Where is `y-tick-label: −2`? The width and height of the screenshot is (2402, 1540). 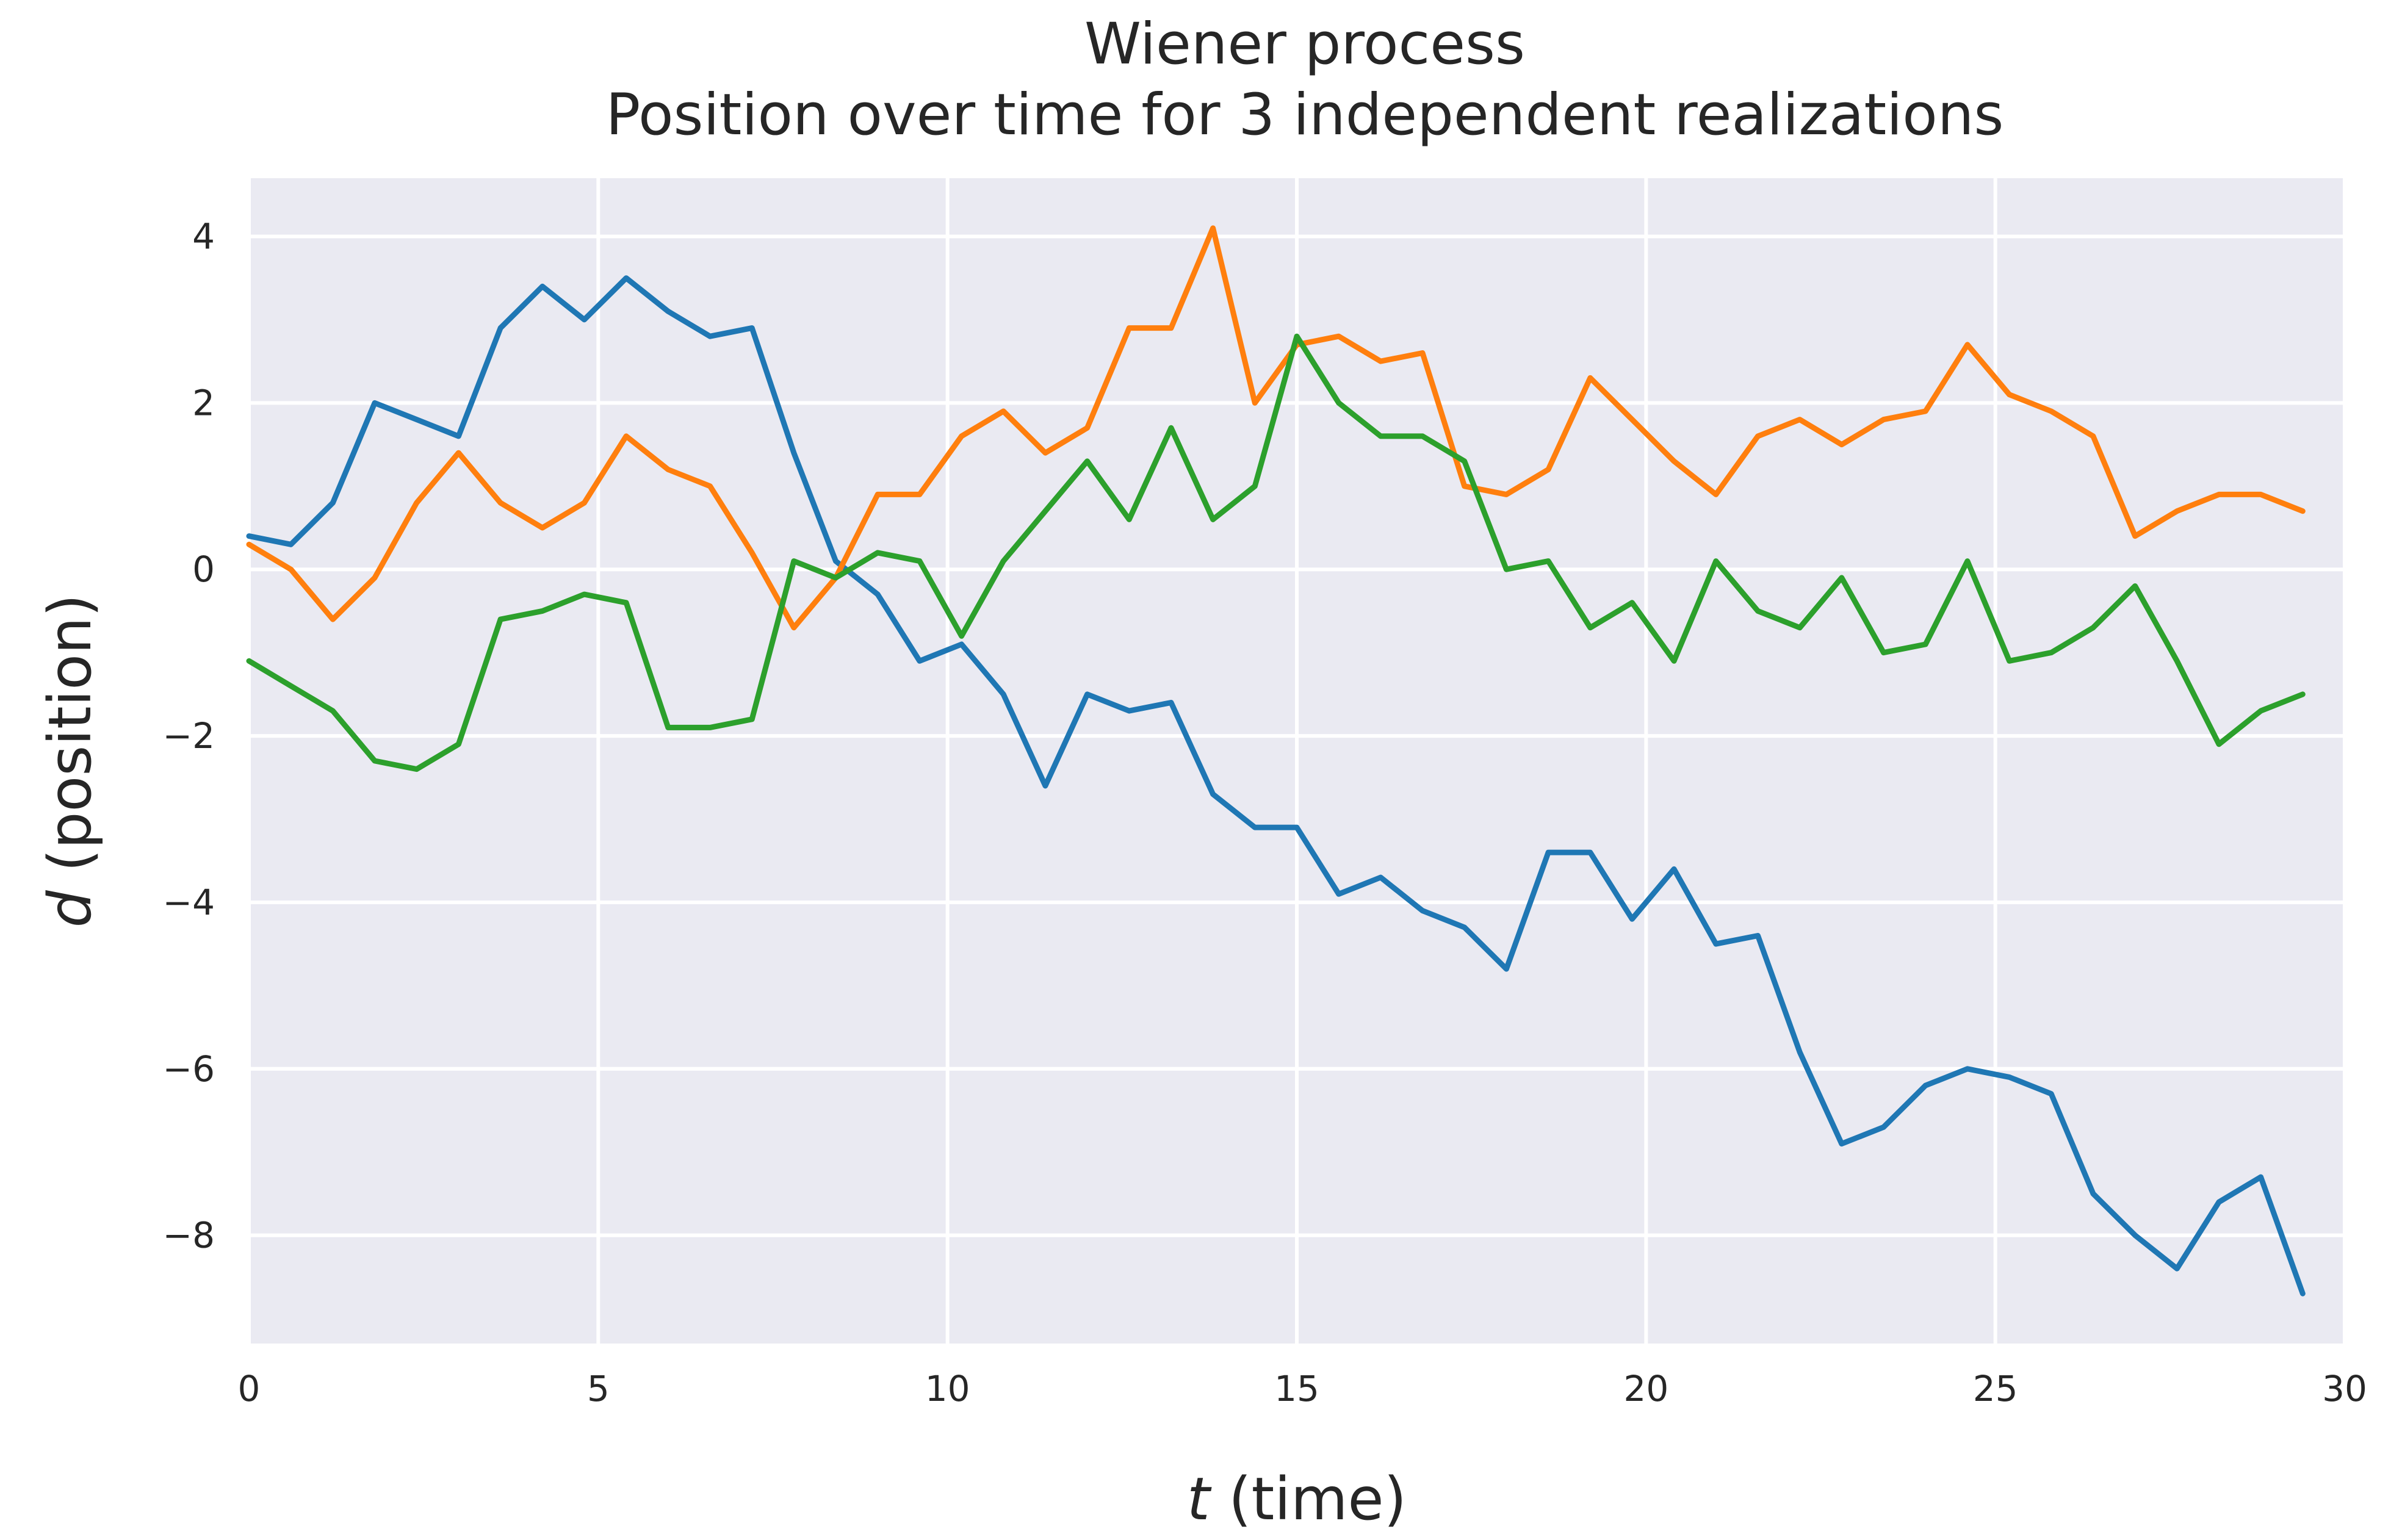
y-tick-label: −2 is located at coordinates (189, 736).